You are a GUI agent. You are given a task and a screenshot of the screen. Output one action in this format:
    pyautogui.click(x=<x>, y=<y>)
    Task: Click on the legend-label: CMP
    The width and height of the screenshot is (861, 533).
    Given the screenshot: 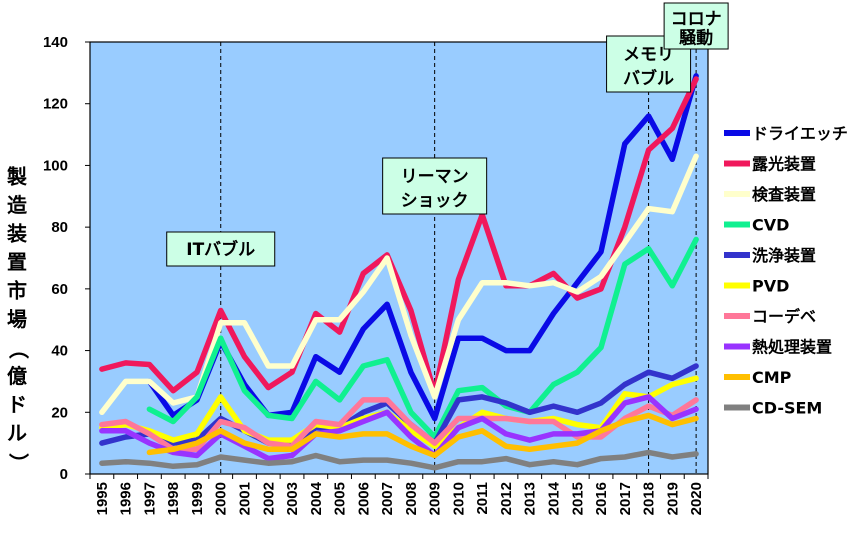 What is the action you would take?
    pyautogui.click(x=772, y=377)
    